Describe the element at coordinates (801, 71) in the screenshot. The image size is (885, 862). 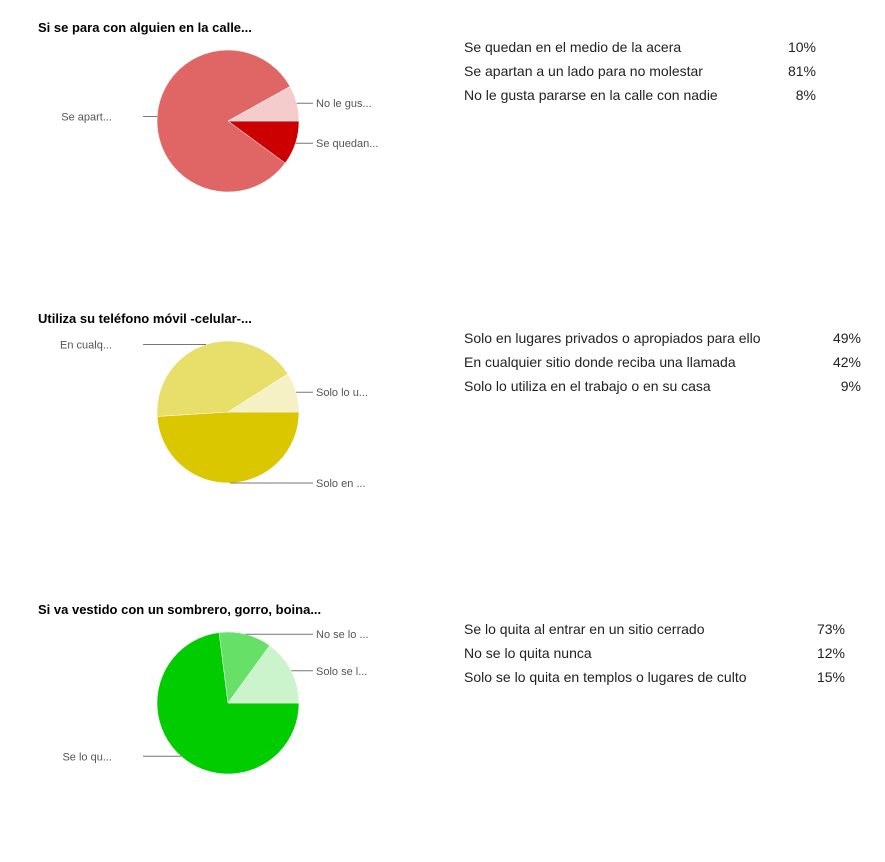
I see `legend-percent: 81%` at that location.